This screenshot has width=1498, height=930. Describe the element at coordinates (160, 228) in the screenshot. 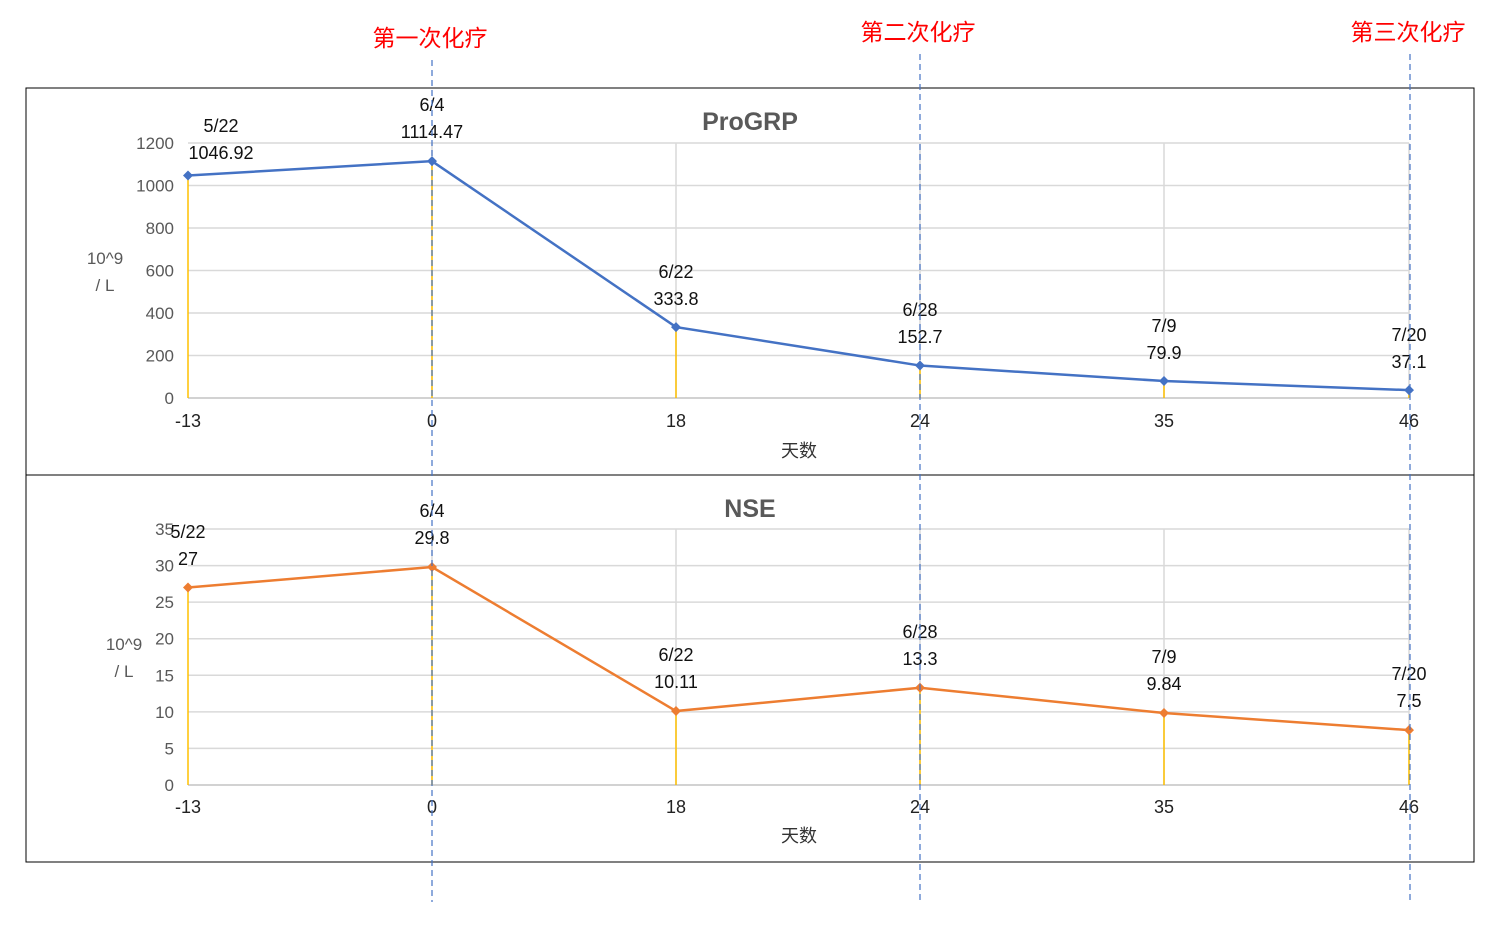

I see `y-tick-label: 800` at that location.